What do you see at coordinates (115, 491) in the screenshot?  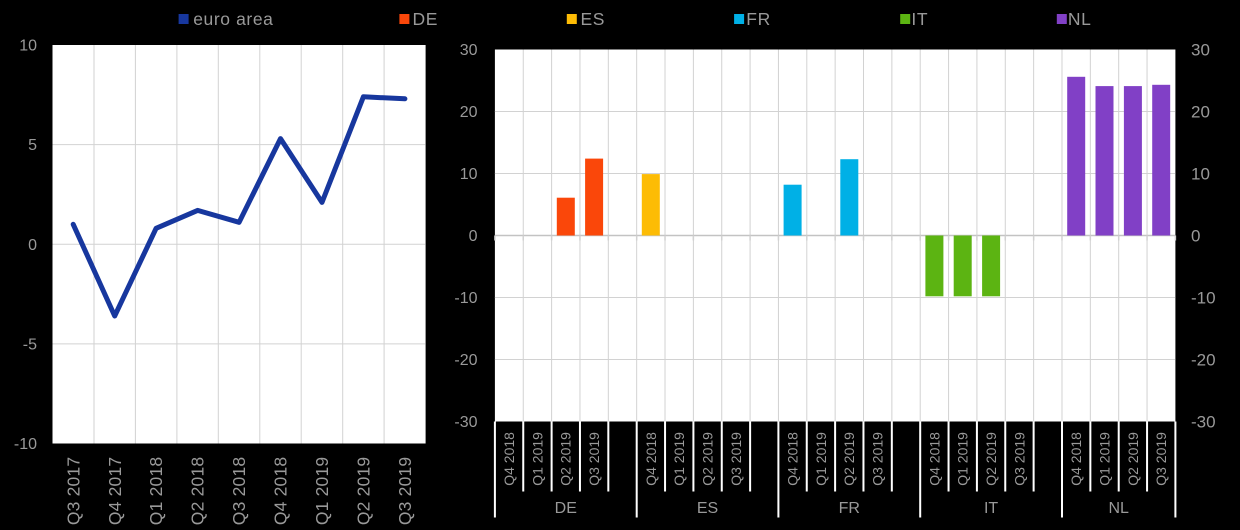 I see `svg-text: Q4 2017` at bounding box center [115, 491].